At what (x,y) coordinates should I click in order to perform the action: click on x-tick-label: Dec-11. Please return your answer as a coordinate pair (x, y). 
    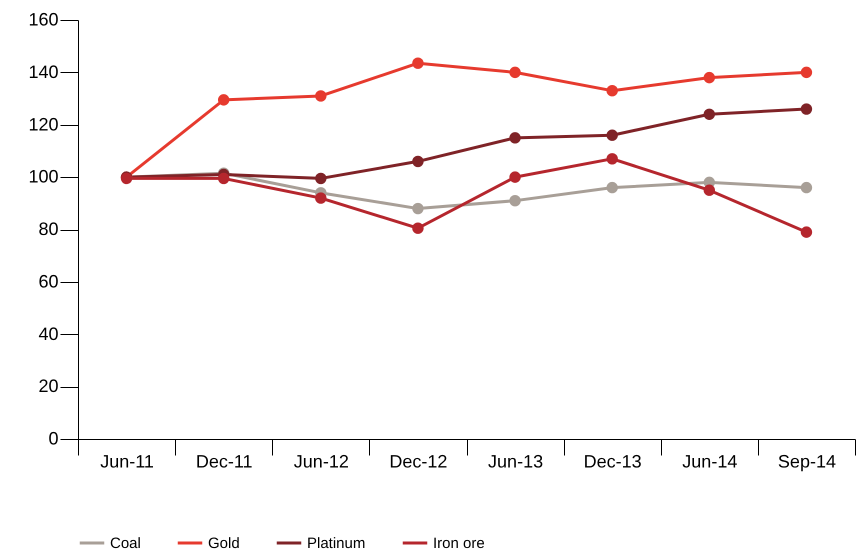
    Looking at the image, I should click on (224, 462).